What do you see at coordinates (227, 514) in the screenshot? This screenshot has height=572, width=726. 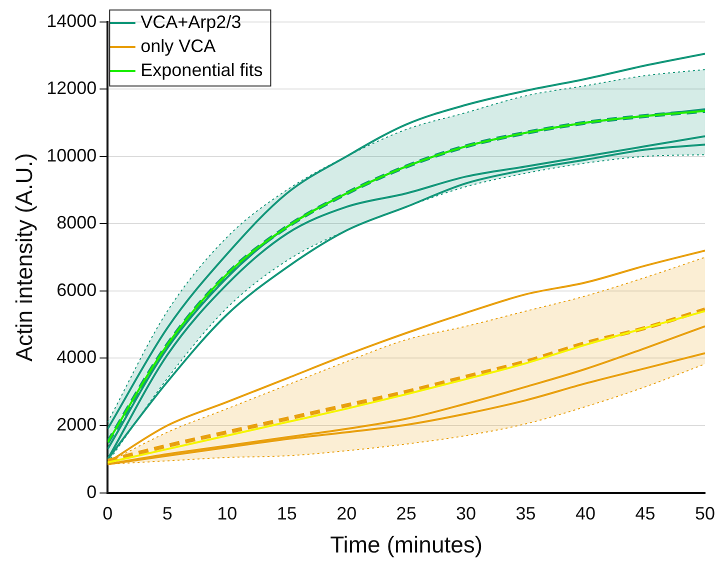 I see `x-tick-label: 10` at bounding box center [227, 514].